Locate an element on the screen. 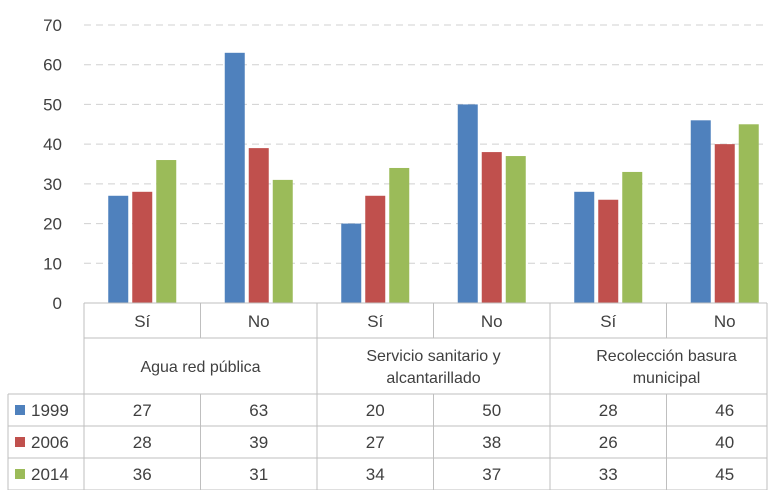 The width and height of the screenshot is (771, 495). y-tick-label: 60 is located at coordinates (52, 65).